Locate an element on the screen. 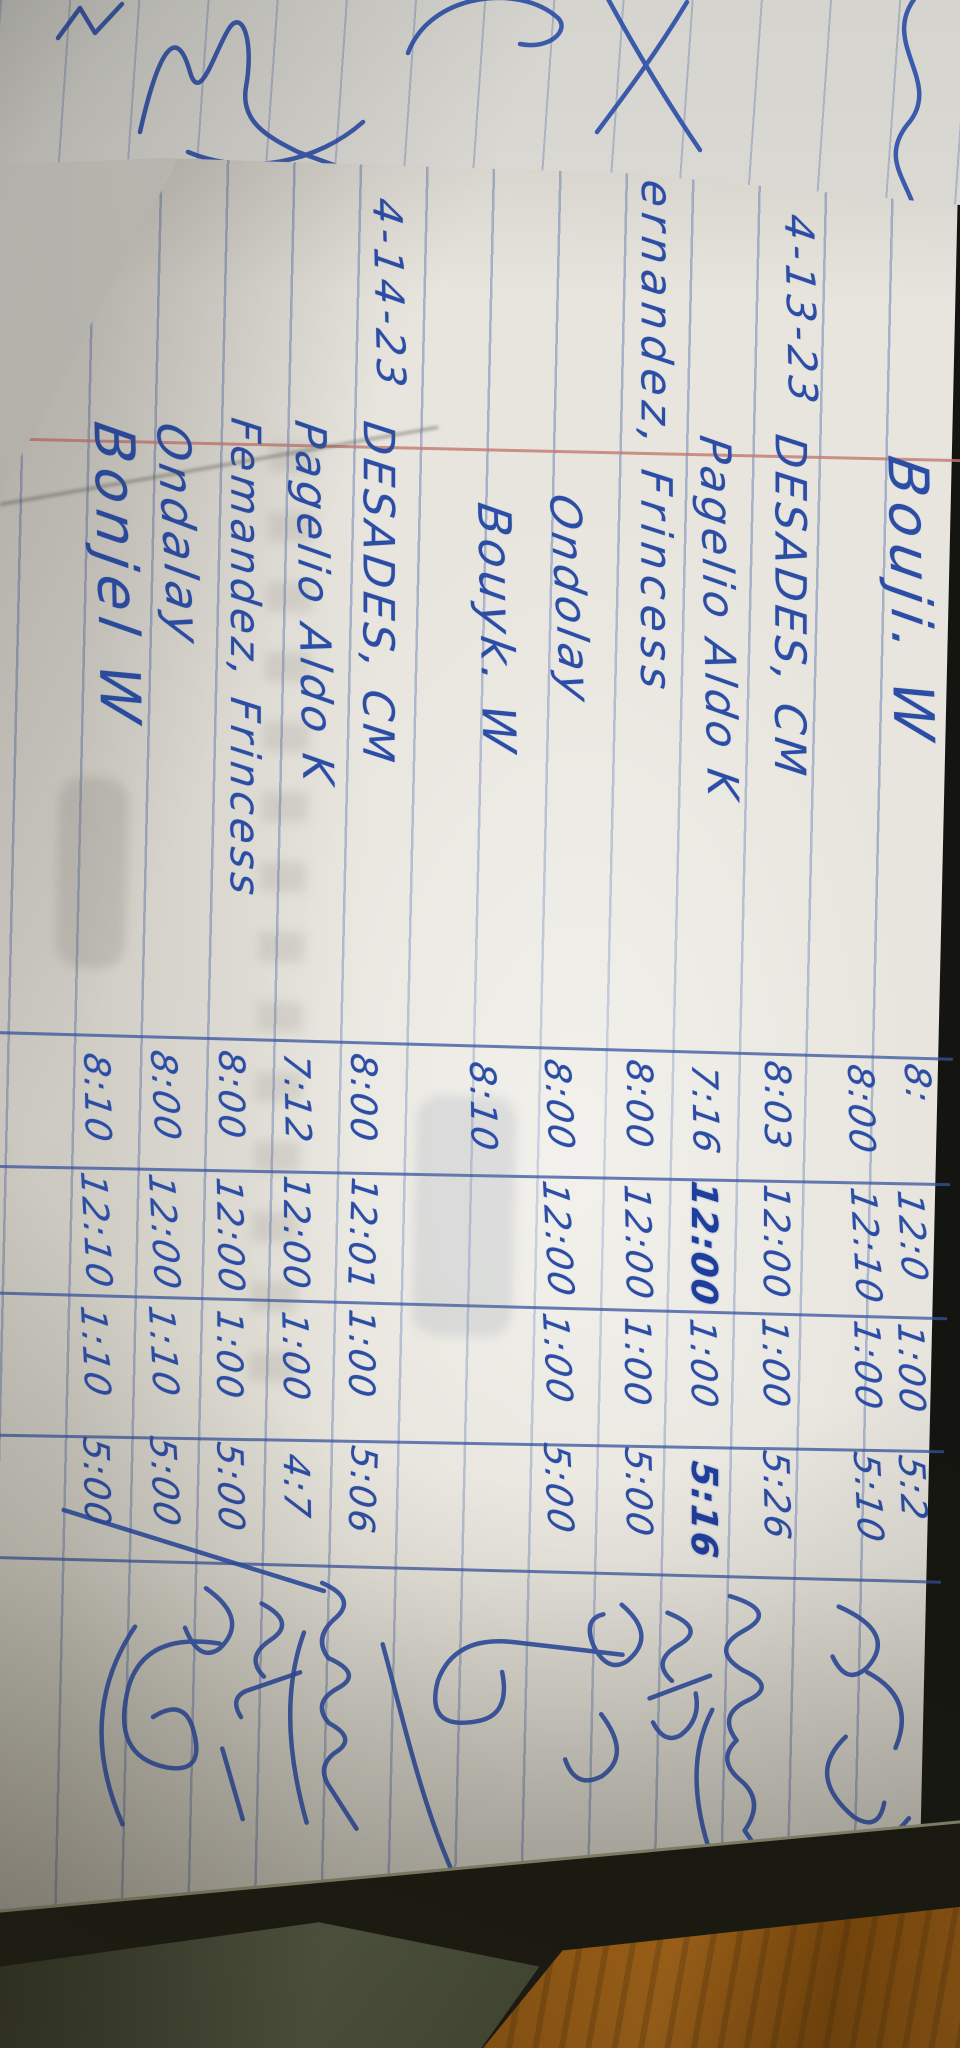  attendee-name: Ondolay is located at coordinates (569, 599).